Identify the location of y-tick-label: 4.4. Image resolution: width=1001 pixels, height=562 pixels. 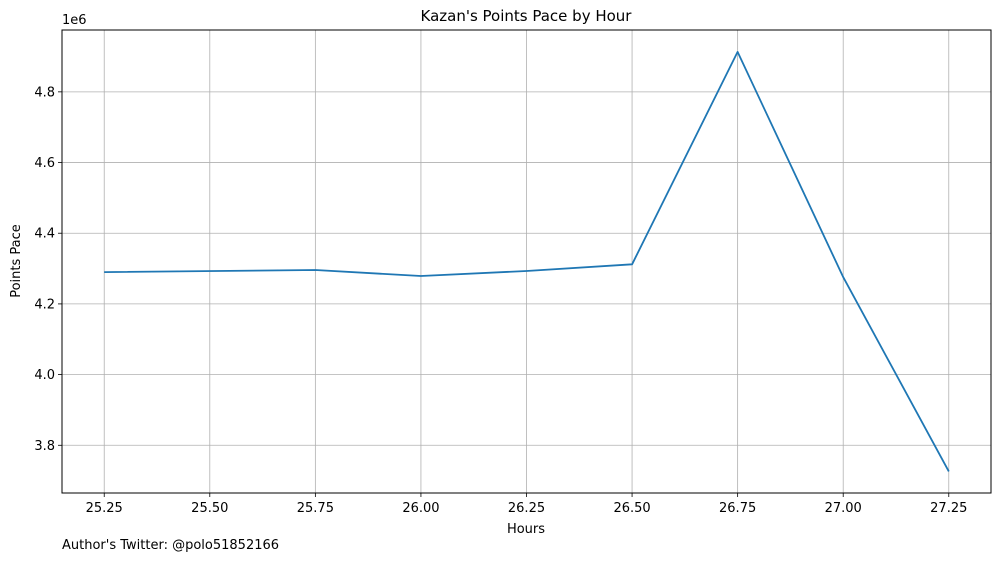
(44, 234).